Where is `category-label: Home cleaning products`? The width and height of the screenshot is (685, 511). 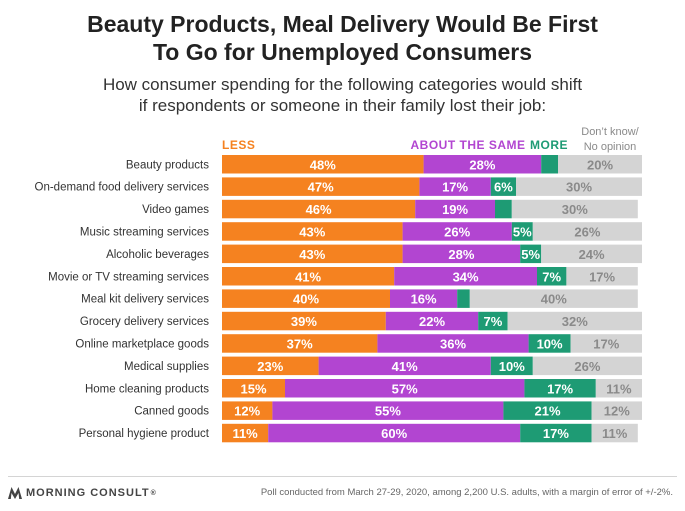
category-label: Home cleaning products is located at coordinates (147, 389).